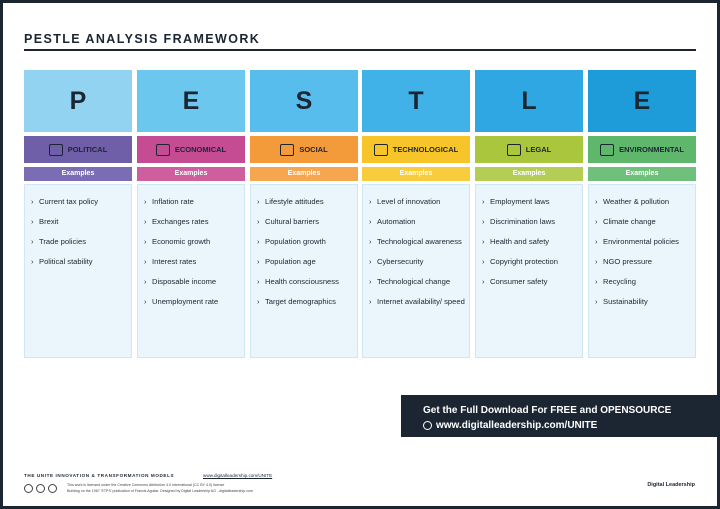  I want to click on example-item: Employment laws, so click(530, 207).